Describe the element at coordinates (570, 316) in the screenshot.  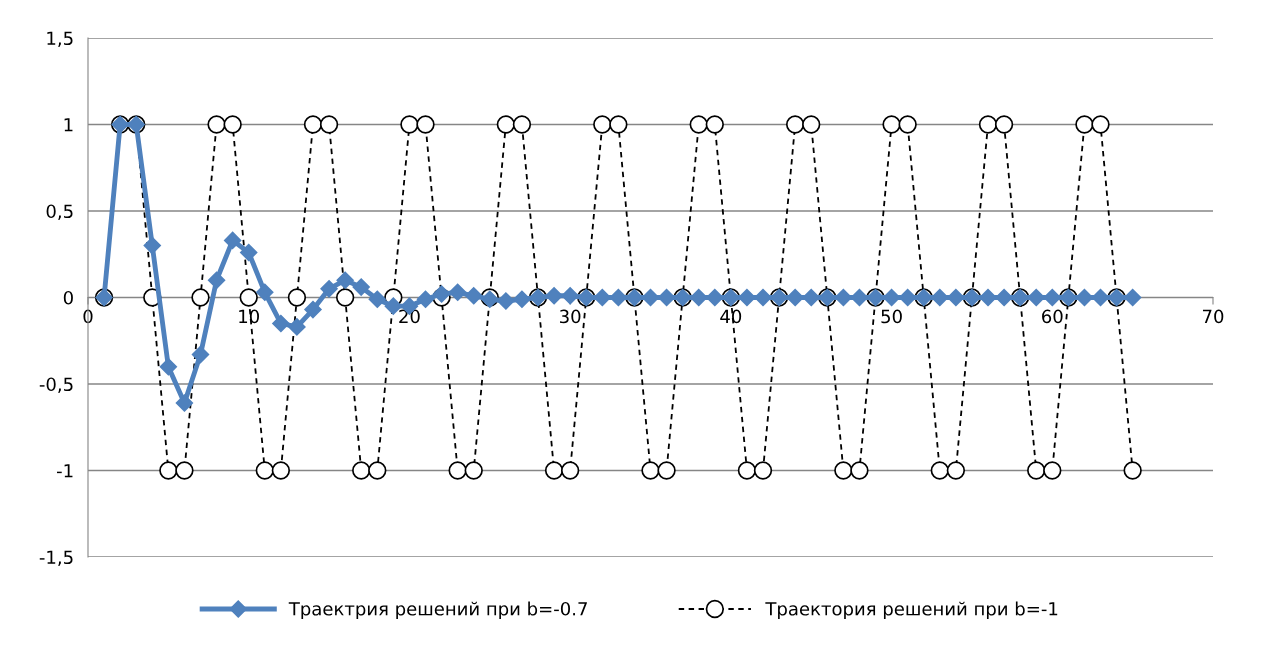
I see `x-tick-label: 30` at that location.